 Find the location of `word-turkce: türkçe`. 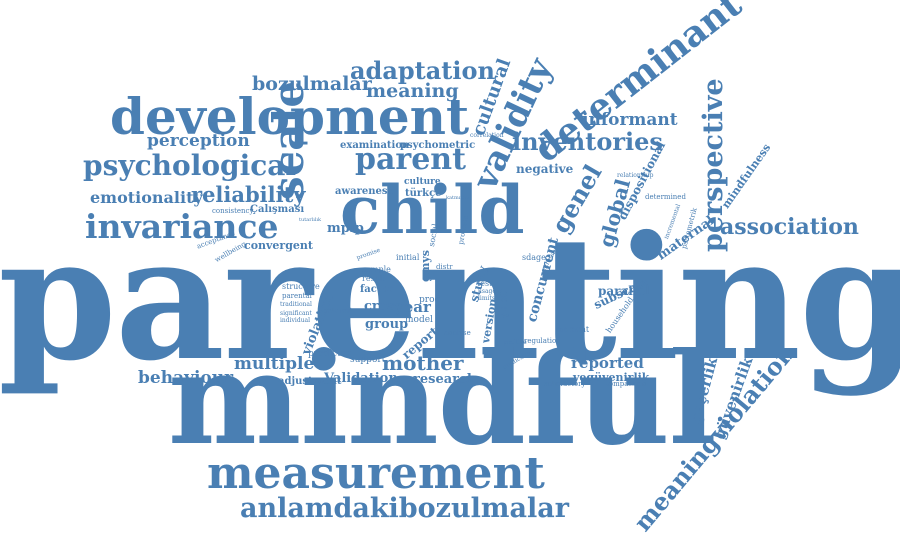

word-turkce: türkçe is located at coordinates (423, 193).